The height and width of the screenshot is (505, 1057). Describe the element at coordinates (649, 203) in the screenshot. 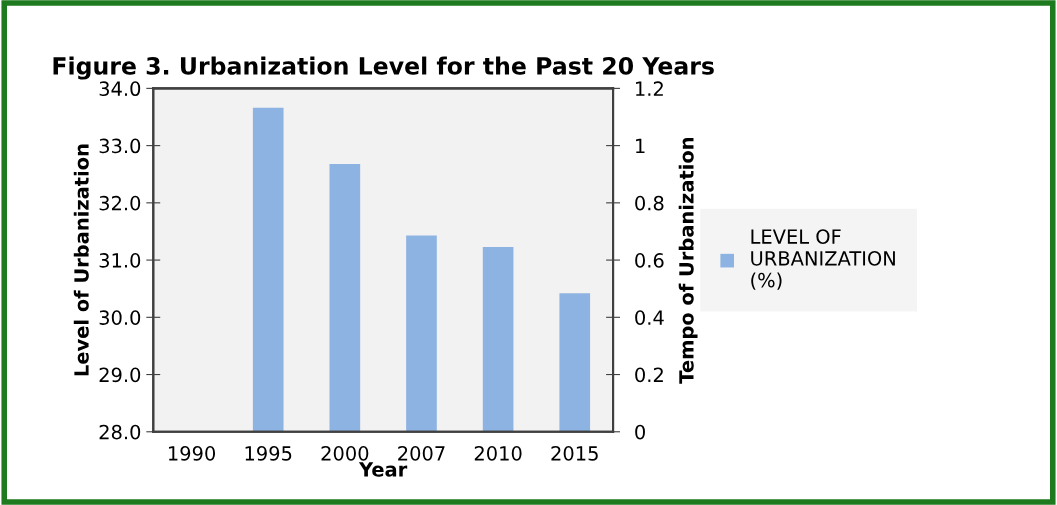

I see `y2-tick-label: 0.8` at that location.